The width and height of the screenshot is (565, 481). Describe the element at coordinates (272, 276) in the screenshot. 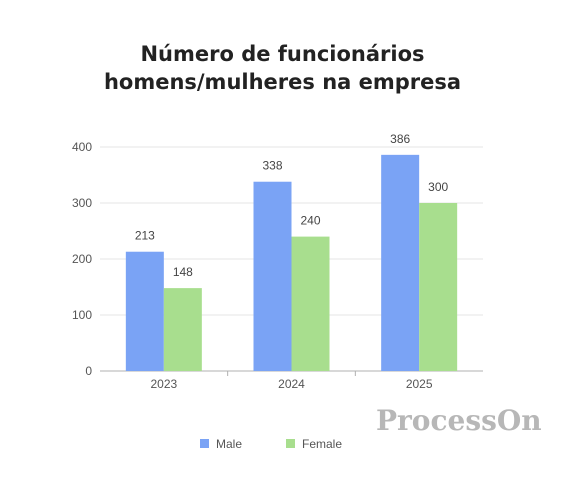

I see `bar-male-2024` at that location.